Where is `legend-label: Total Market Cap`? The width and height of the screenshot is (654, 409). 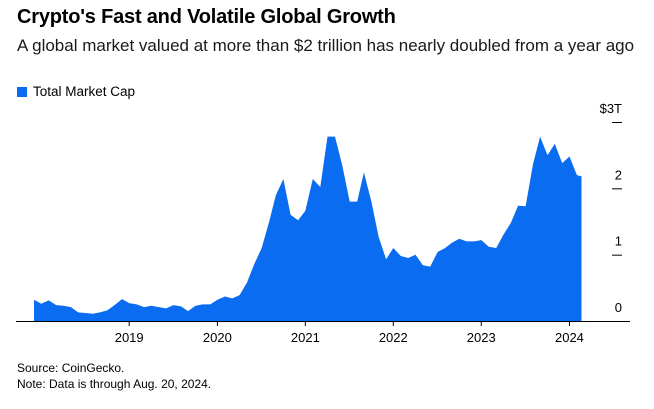 legend-label: Total Market Cap is located at coordinates (84, 91).